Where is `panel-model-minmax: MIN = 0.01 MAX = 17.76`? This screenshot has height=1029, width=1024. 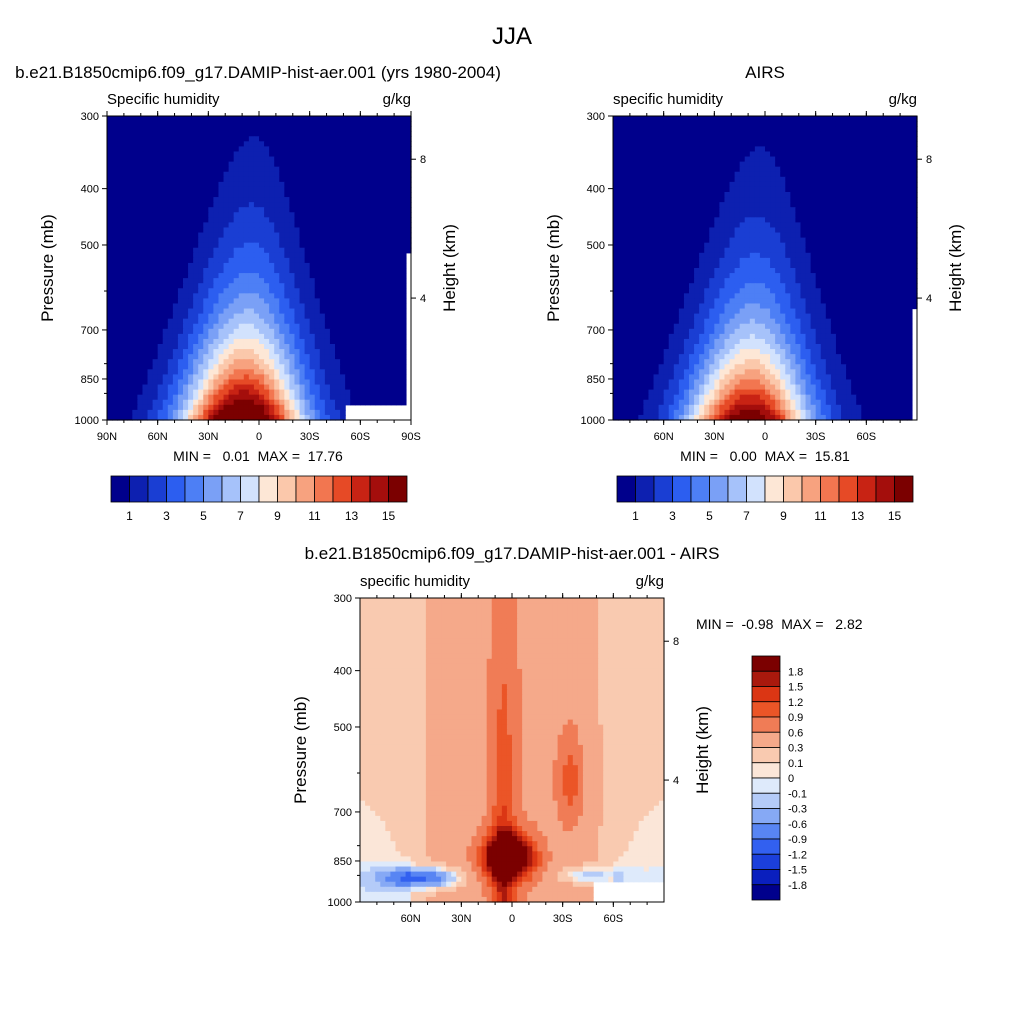 panel-model-minmax: MIN = 0.01 MAX = 17.76 is located at coordinates (258, 456).